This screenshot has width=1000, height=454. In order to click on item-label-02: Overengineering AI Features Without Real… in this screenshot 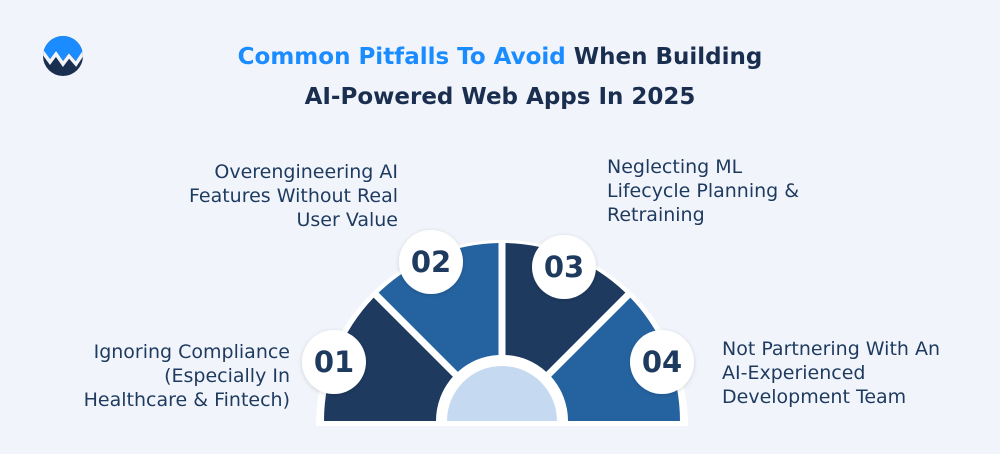, I will do `click(293, 196)`.